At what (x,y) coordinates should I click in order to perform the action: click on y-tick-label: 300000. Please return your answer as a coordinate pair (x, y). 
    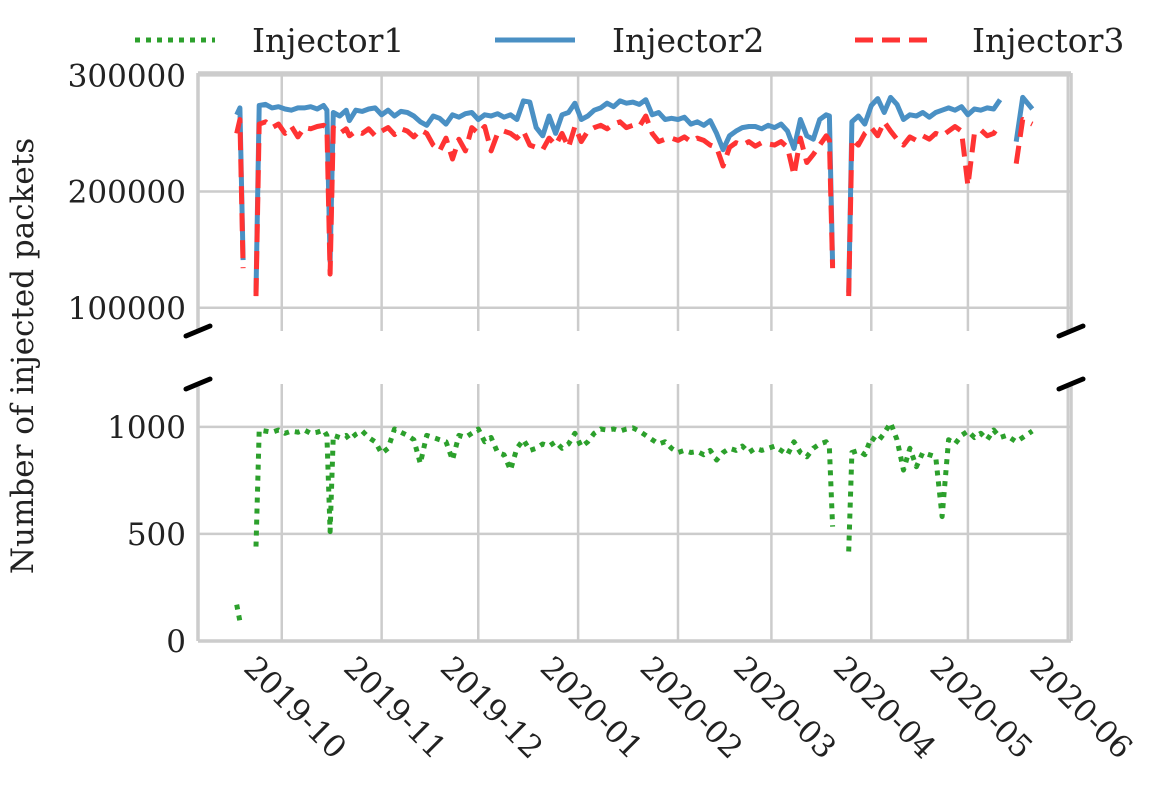
    Looking at the image, I should click on (127, 76).